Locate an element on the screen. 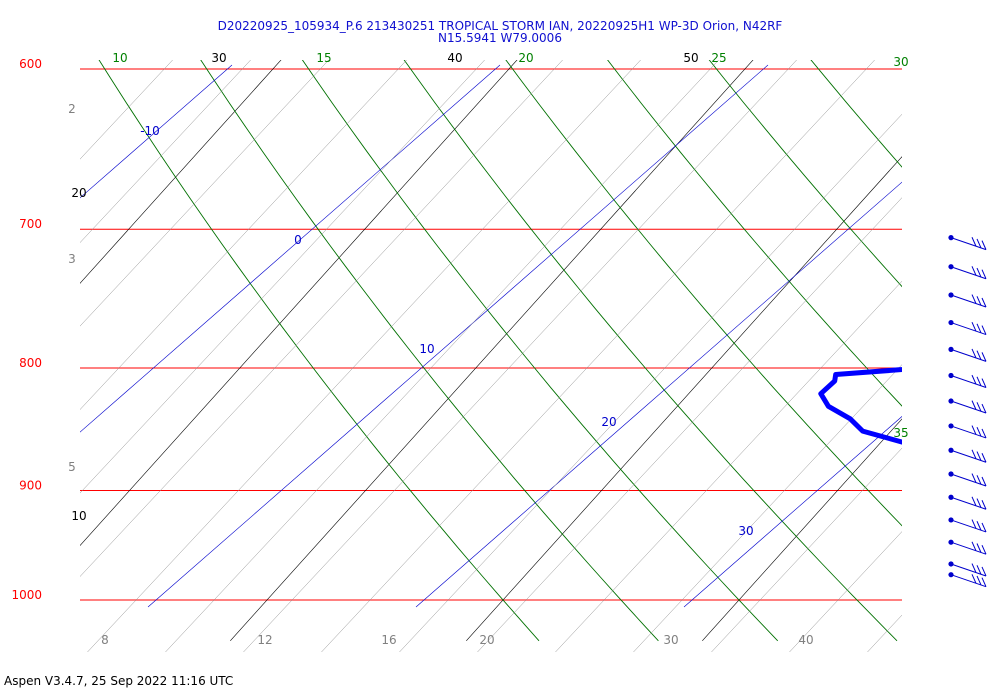 This screenshot has height=700, width=1000. theta-label: 10 is located at coordinates (119, 58).